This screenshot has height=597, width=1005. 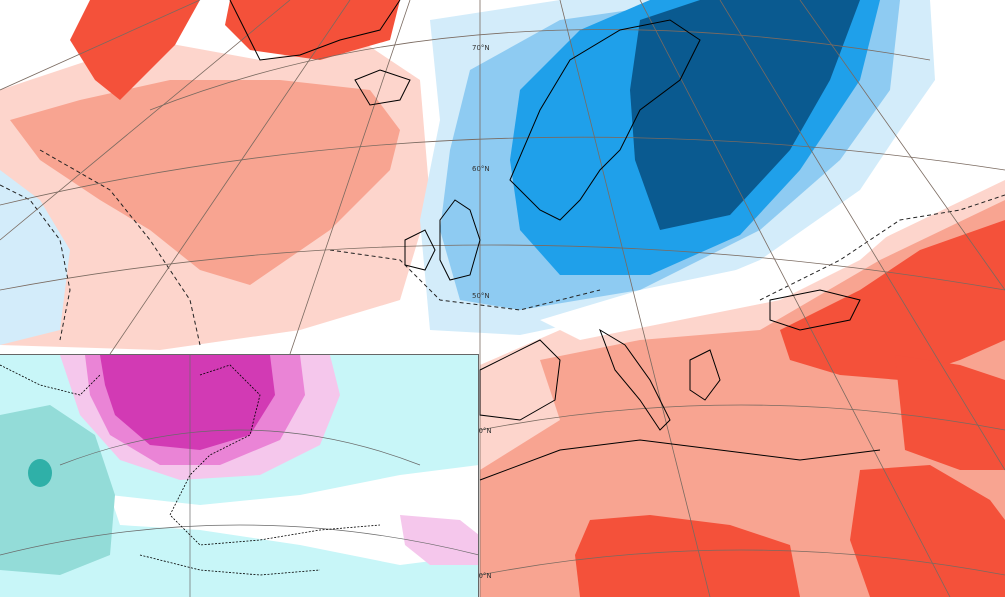 I want to click on scandinavia-coast, so click(x=605, y=120).